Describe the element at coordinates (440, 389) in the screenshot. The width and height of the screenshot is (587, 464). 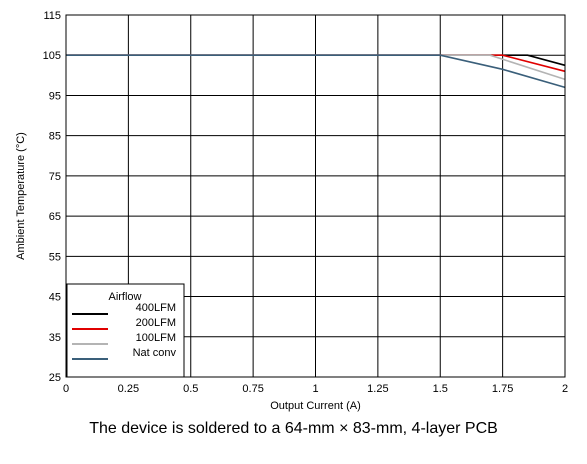
I see `x-tick-label: 1.5` at that location.